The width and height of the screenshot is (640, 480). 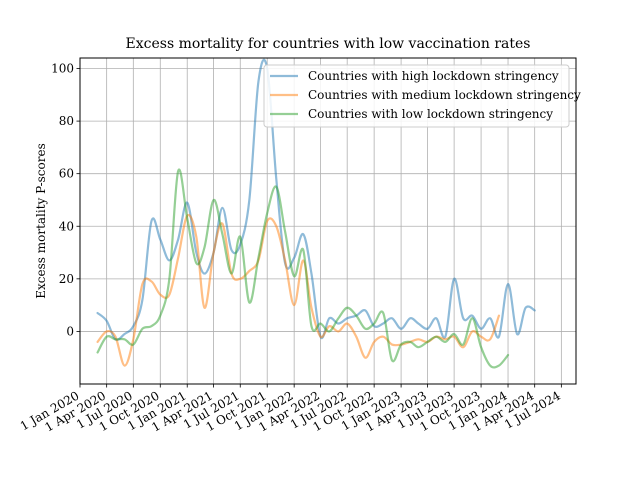 What do you see at coordinates (66, 226) in the screenshot?
I see `y-tick-label: 40` at bounding box center [66, 226].